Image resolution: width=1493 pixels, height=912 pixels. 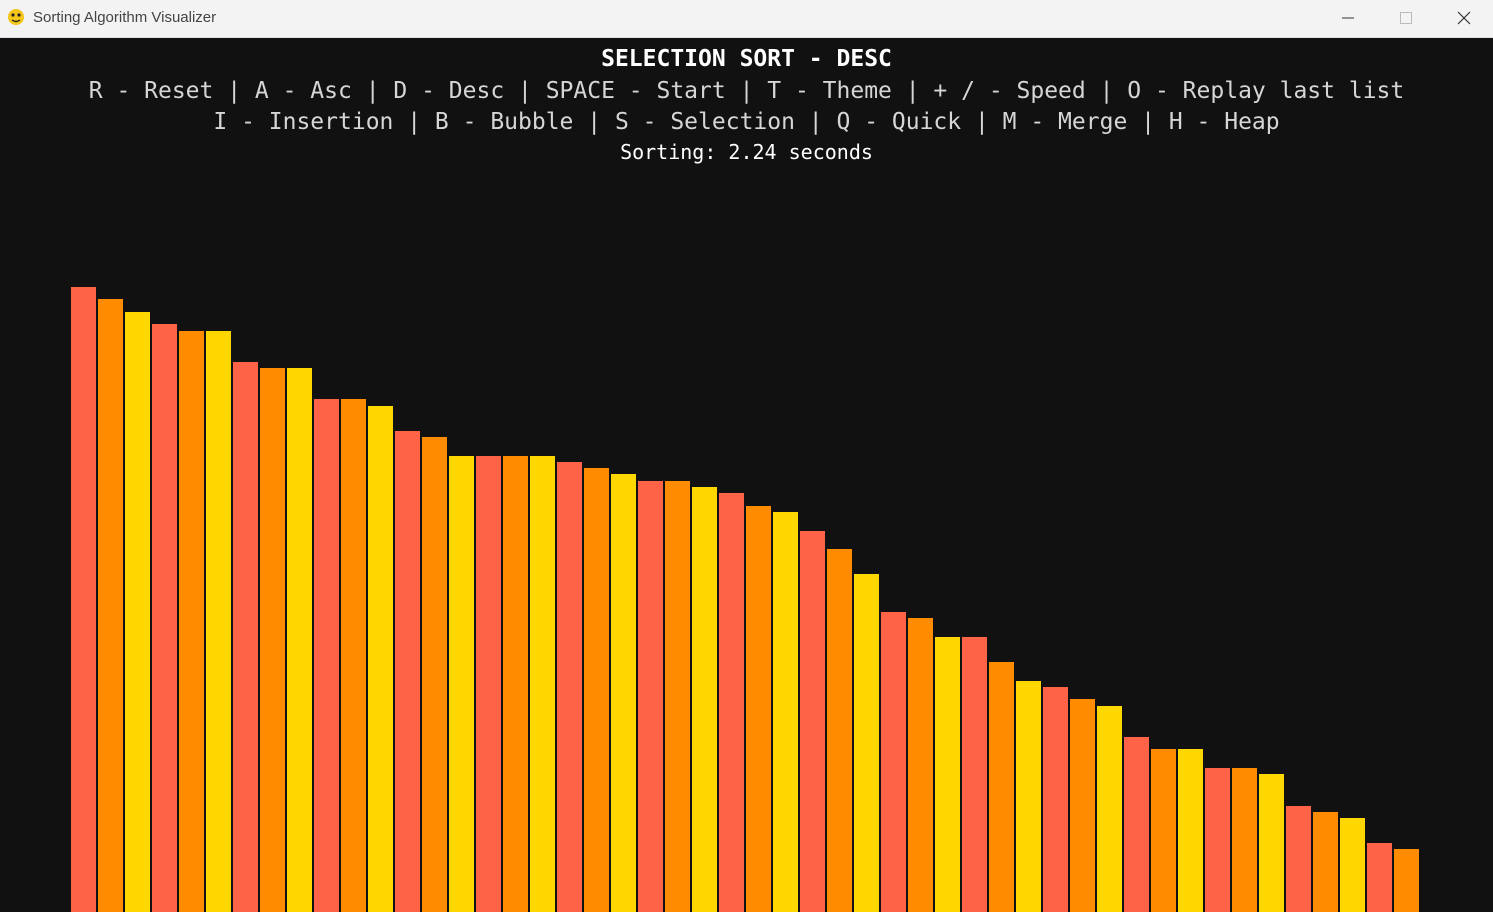 I want to click on minimize-button, so click(x=1349, y=18).